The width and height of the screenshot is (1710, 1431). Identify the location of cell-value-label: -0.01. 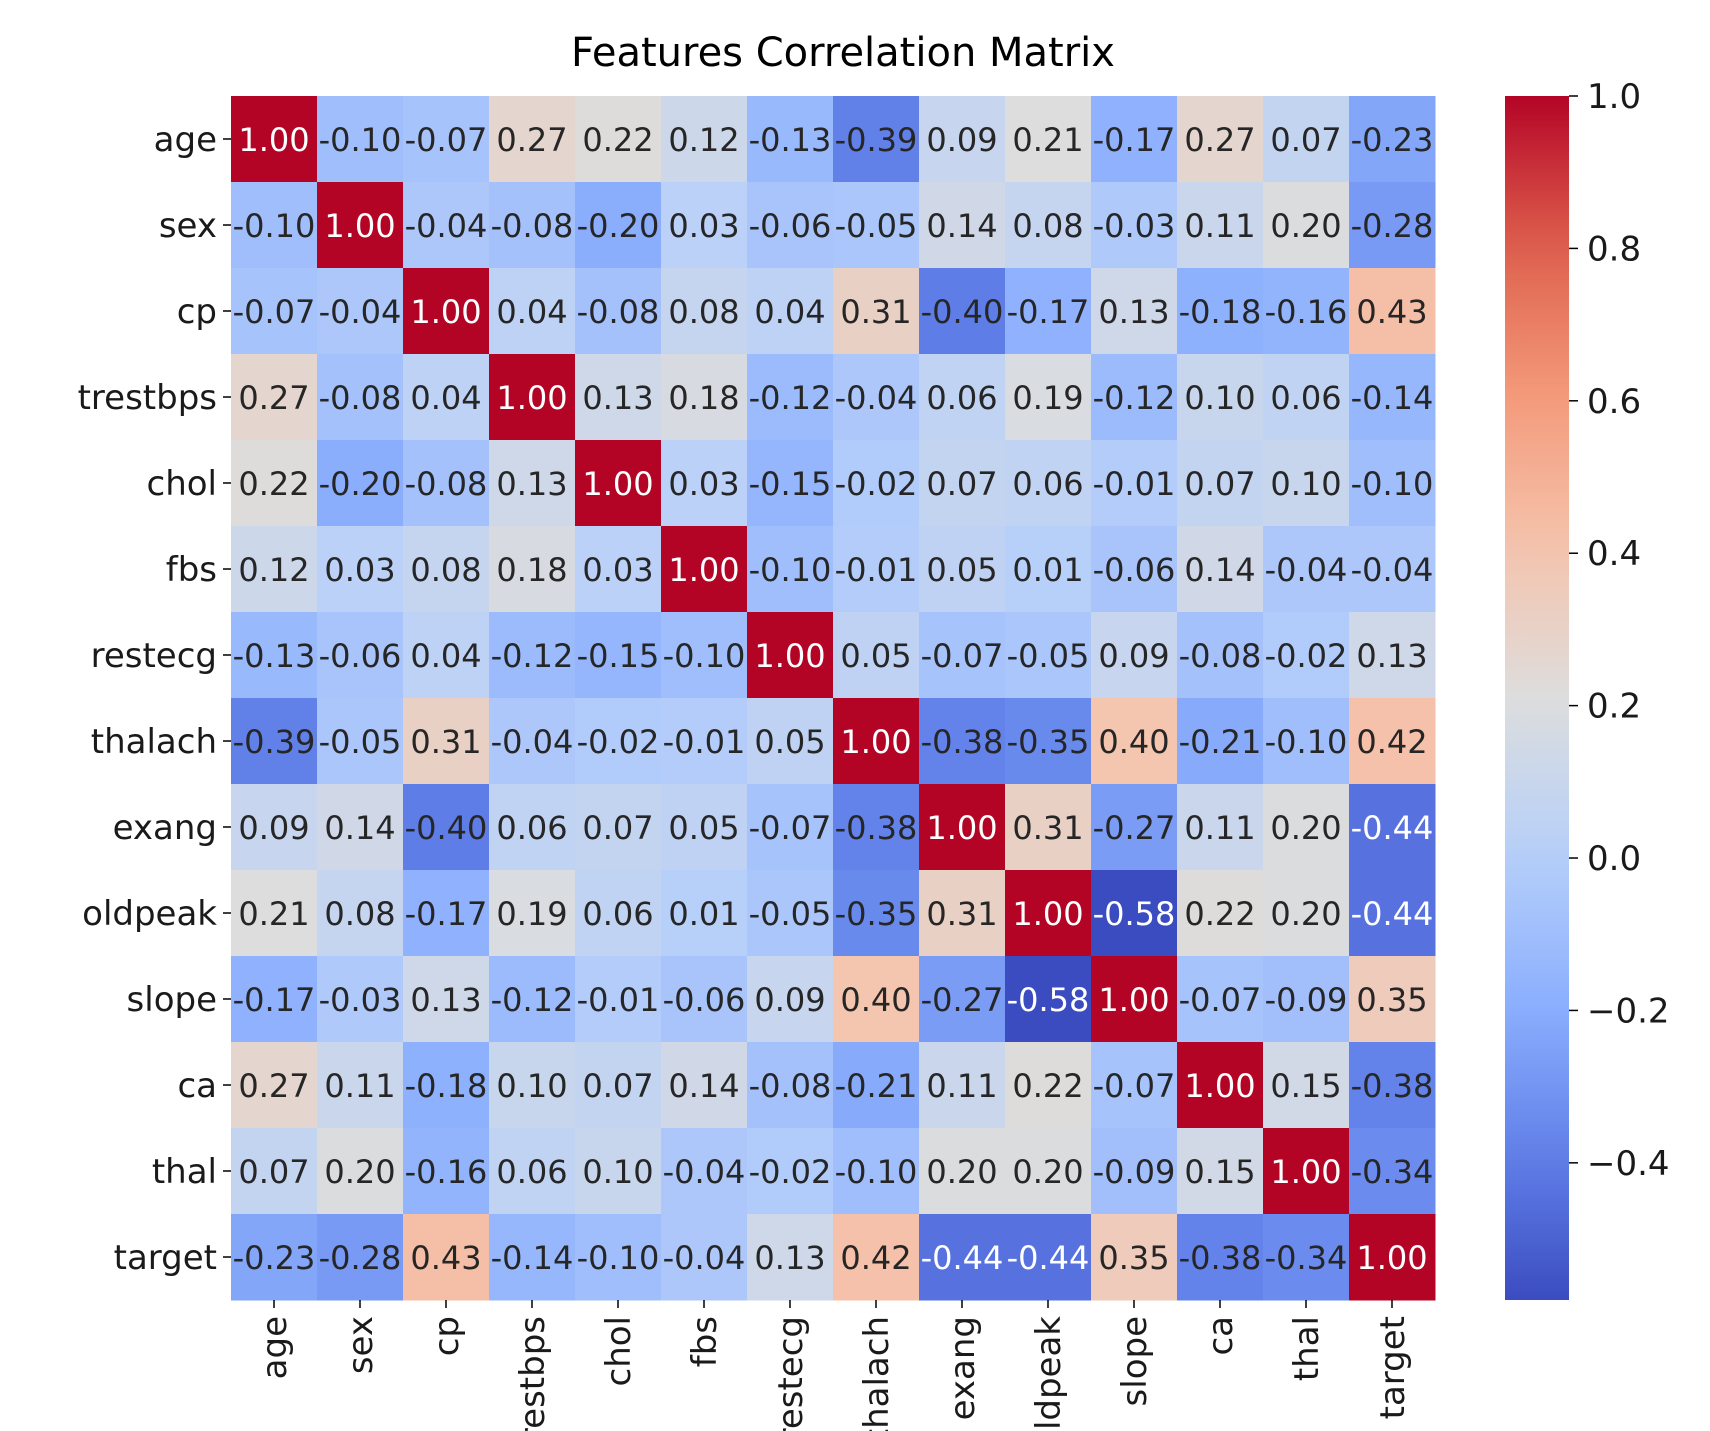
(876, 570).